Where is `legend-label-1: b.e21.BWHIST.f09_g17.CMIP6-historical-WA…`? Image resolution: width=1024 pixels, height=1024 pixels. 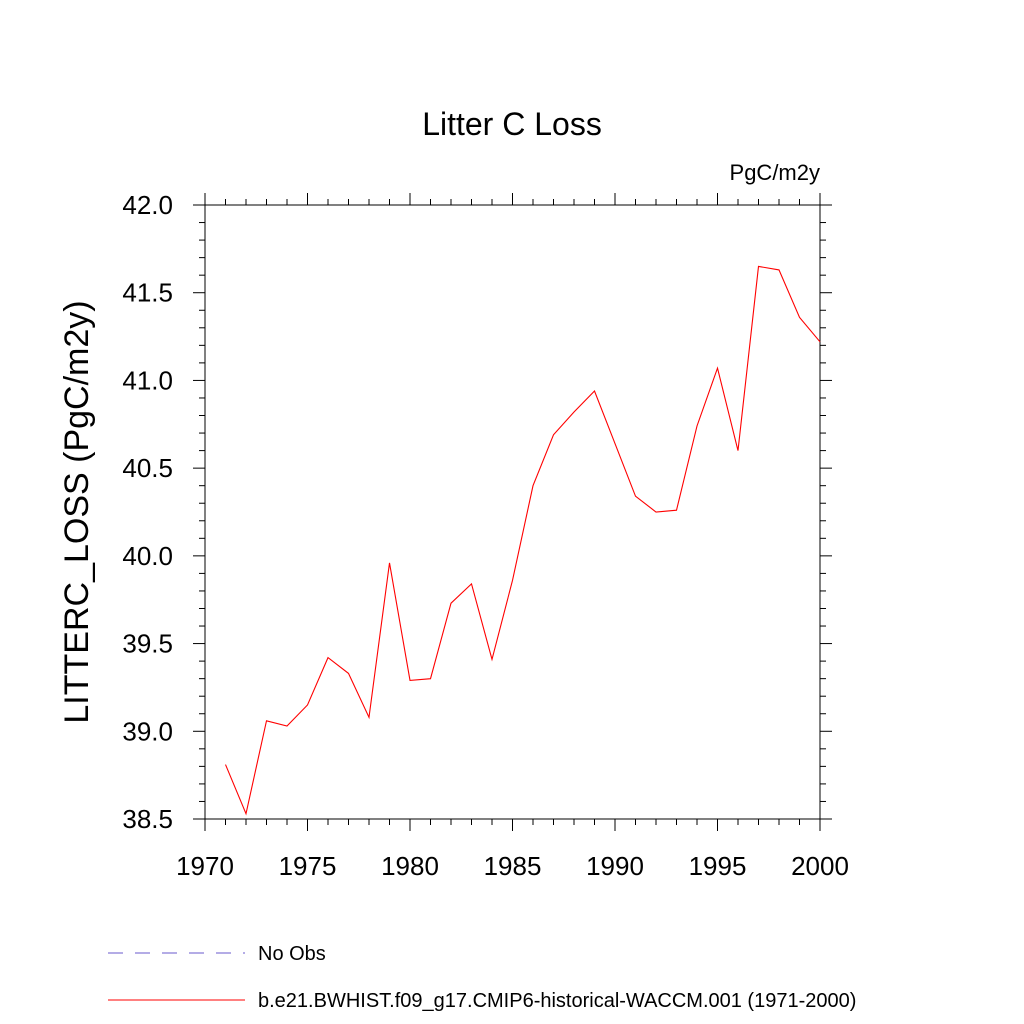
legend-label-1: b.e21.BWHIST.f09_g17.CMIP6-historical-WA… is located at coordinates (557, 1001).